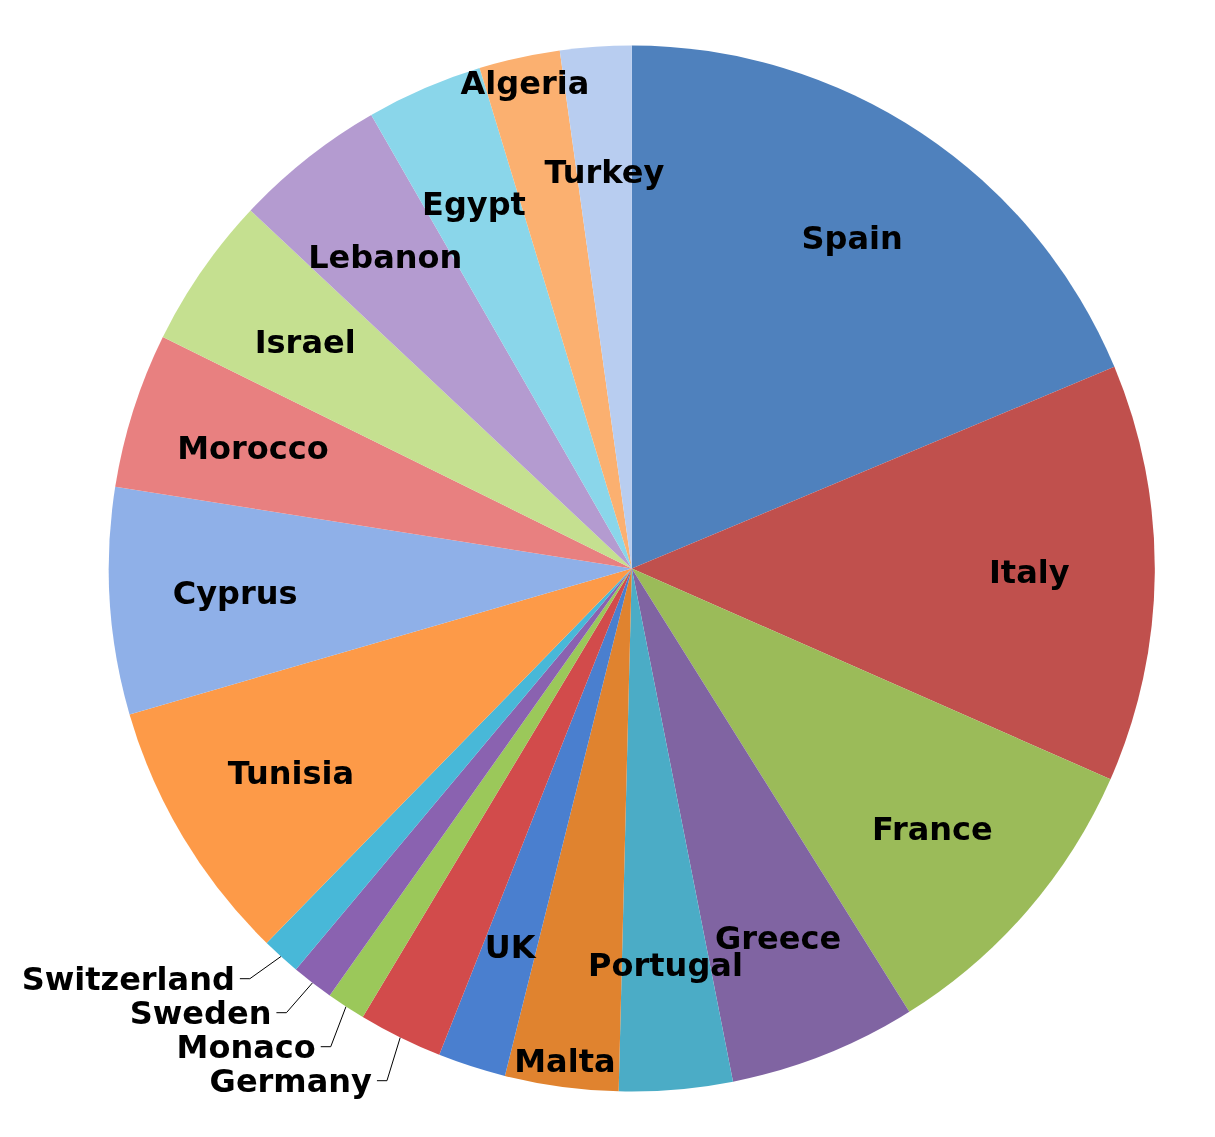  Describe the element at coordinates (253, 448) in the screenshot. I see `slice-label: Morocco` at that location.